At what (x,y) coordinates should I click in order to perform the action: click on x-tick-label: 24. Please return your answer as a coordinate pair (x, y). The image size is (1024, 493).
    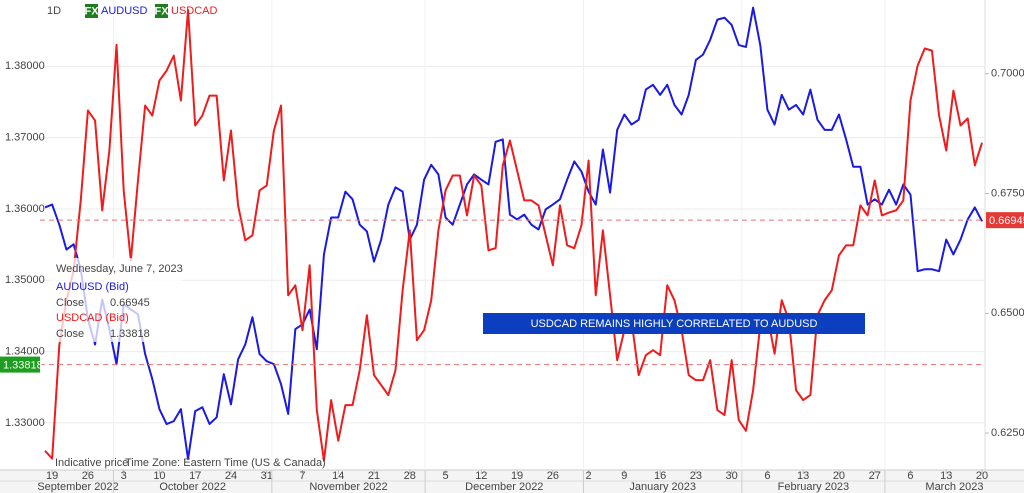
    Looking at the image, I should click on (231, 476).